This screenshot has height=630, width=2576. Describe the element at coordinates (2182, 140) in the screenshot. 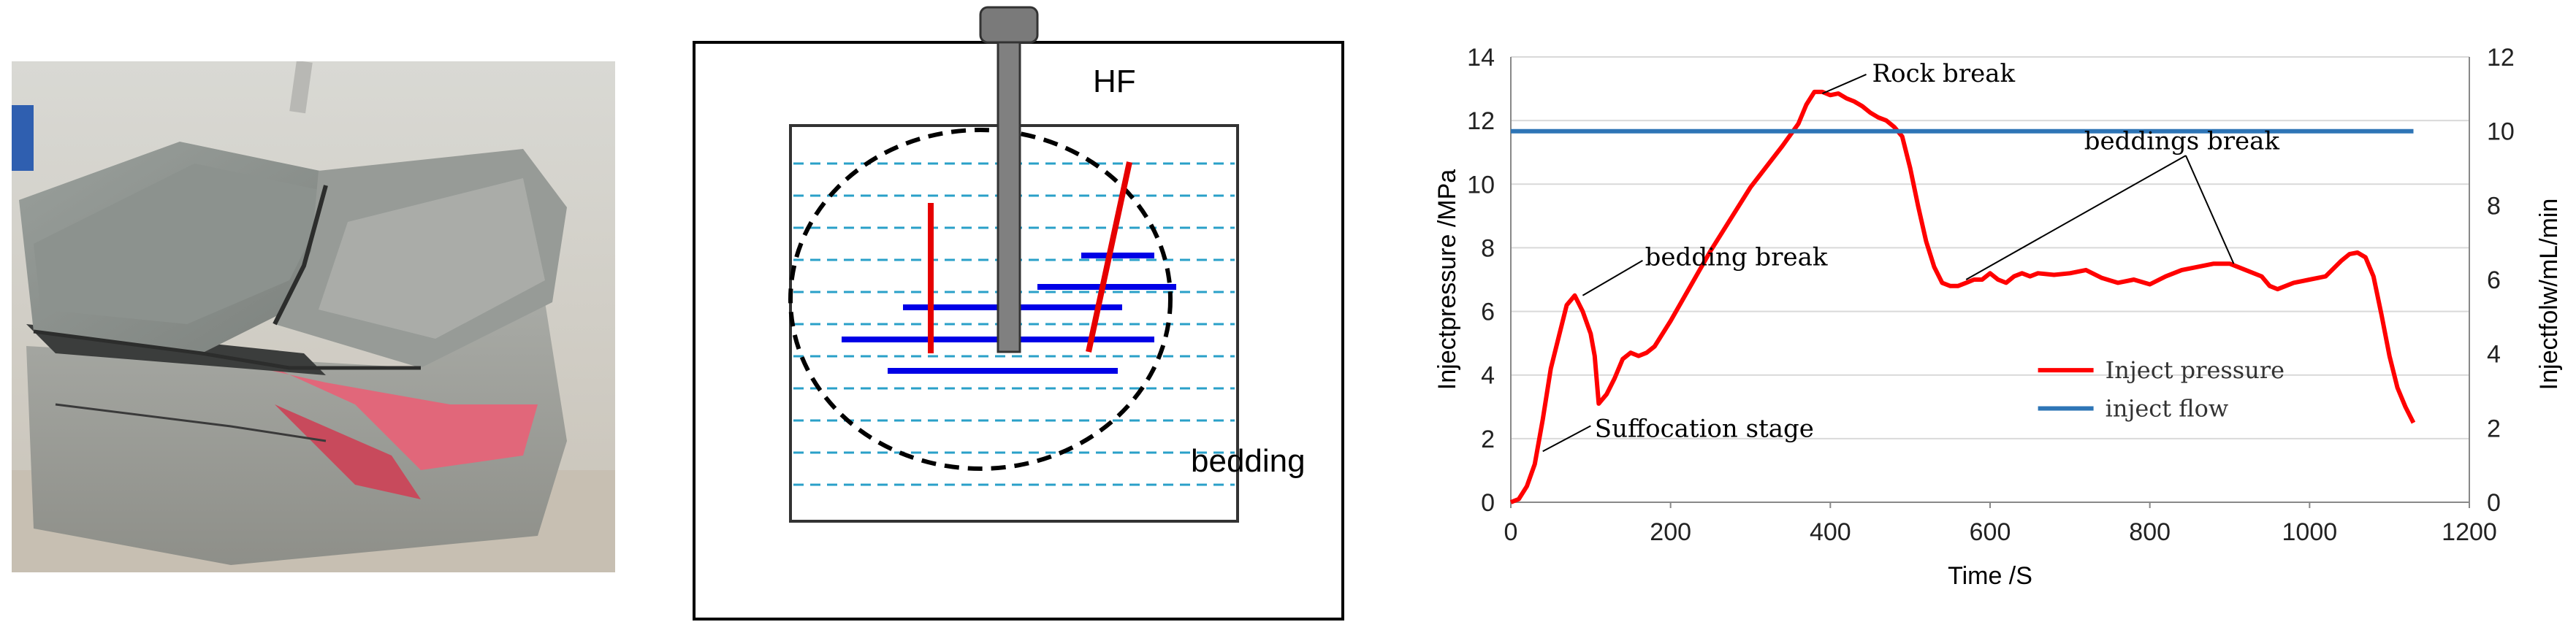

I see `annotation-beddings-break: beddings break` at that location.